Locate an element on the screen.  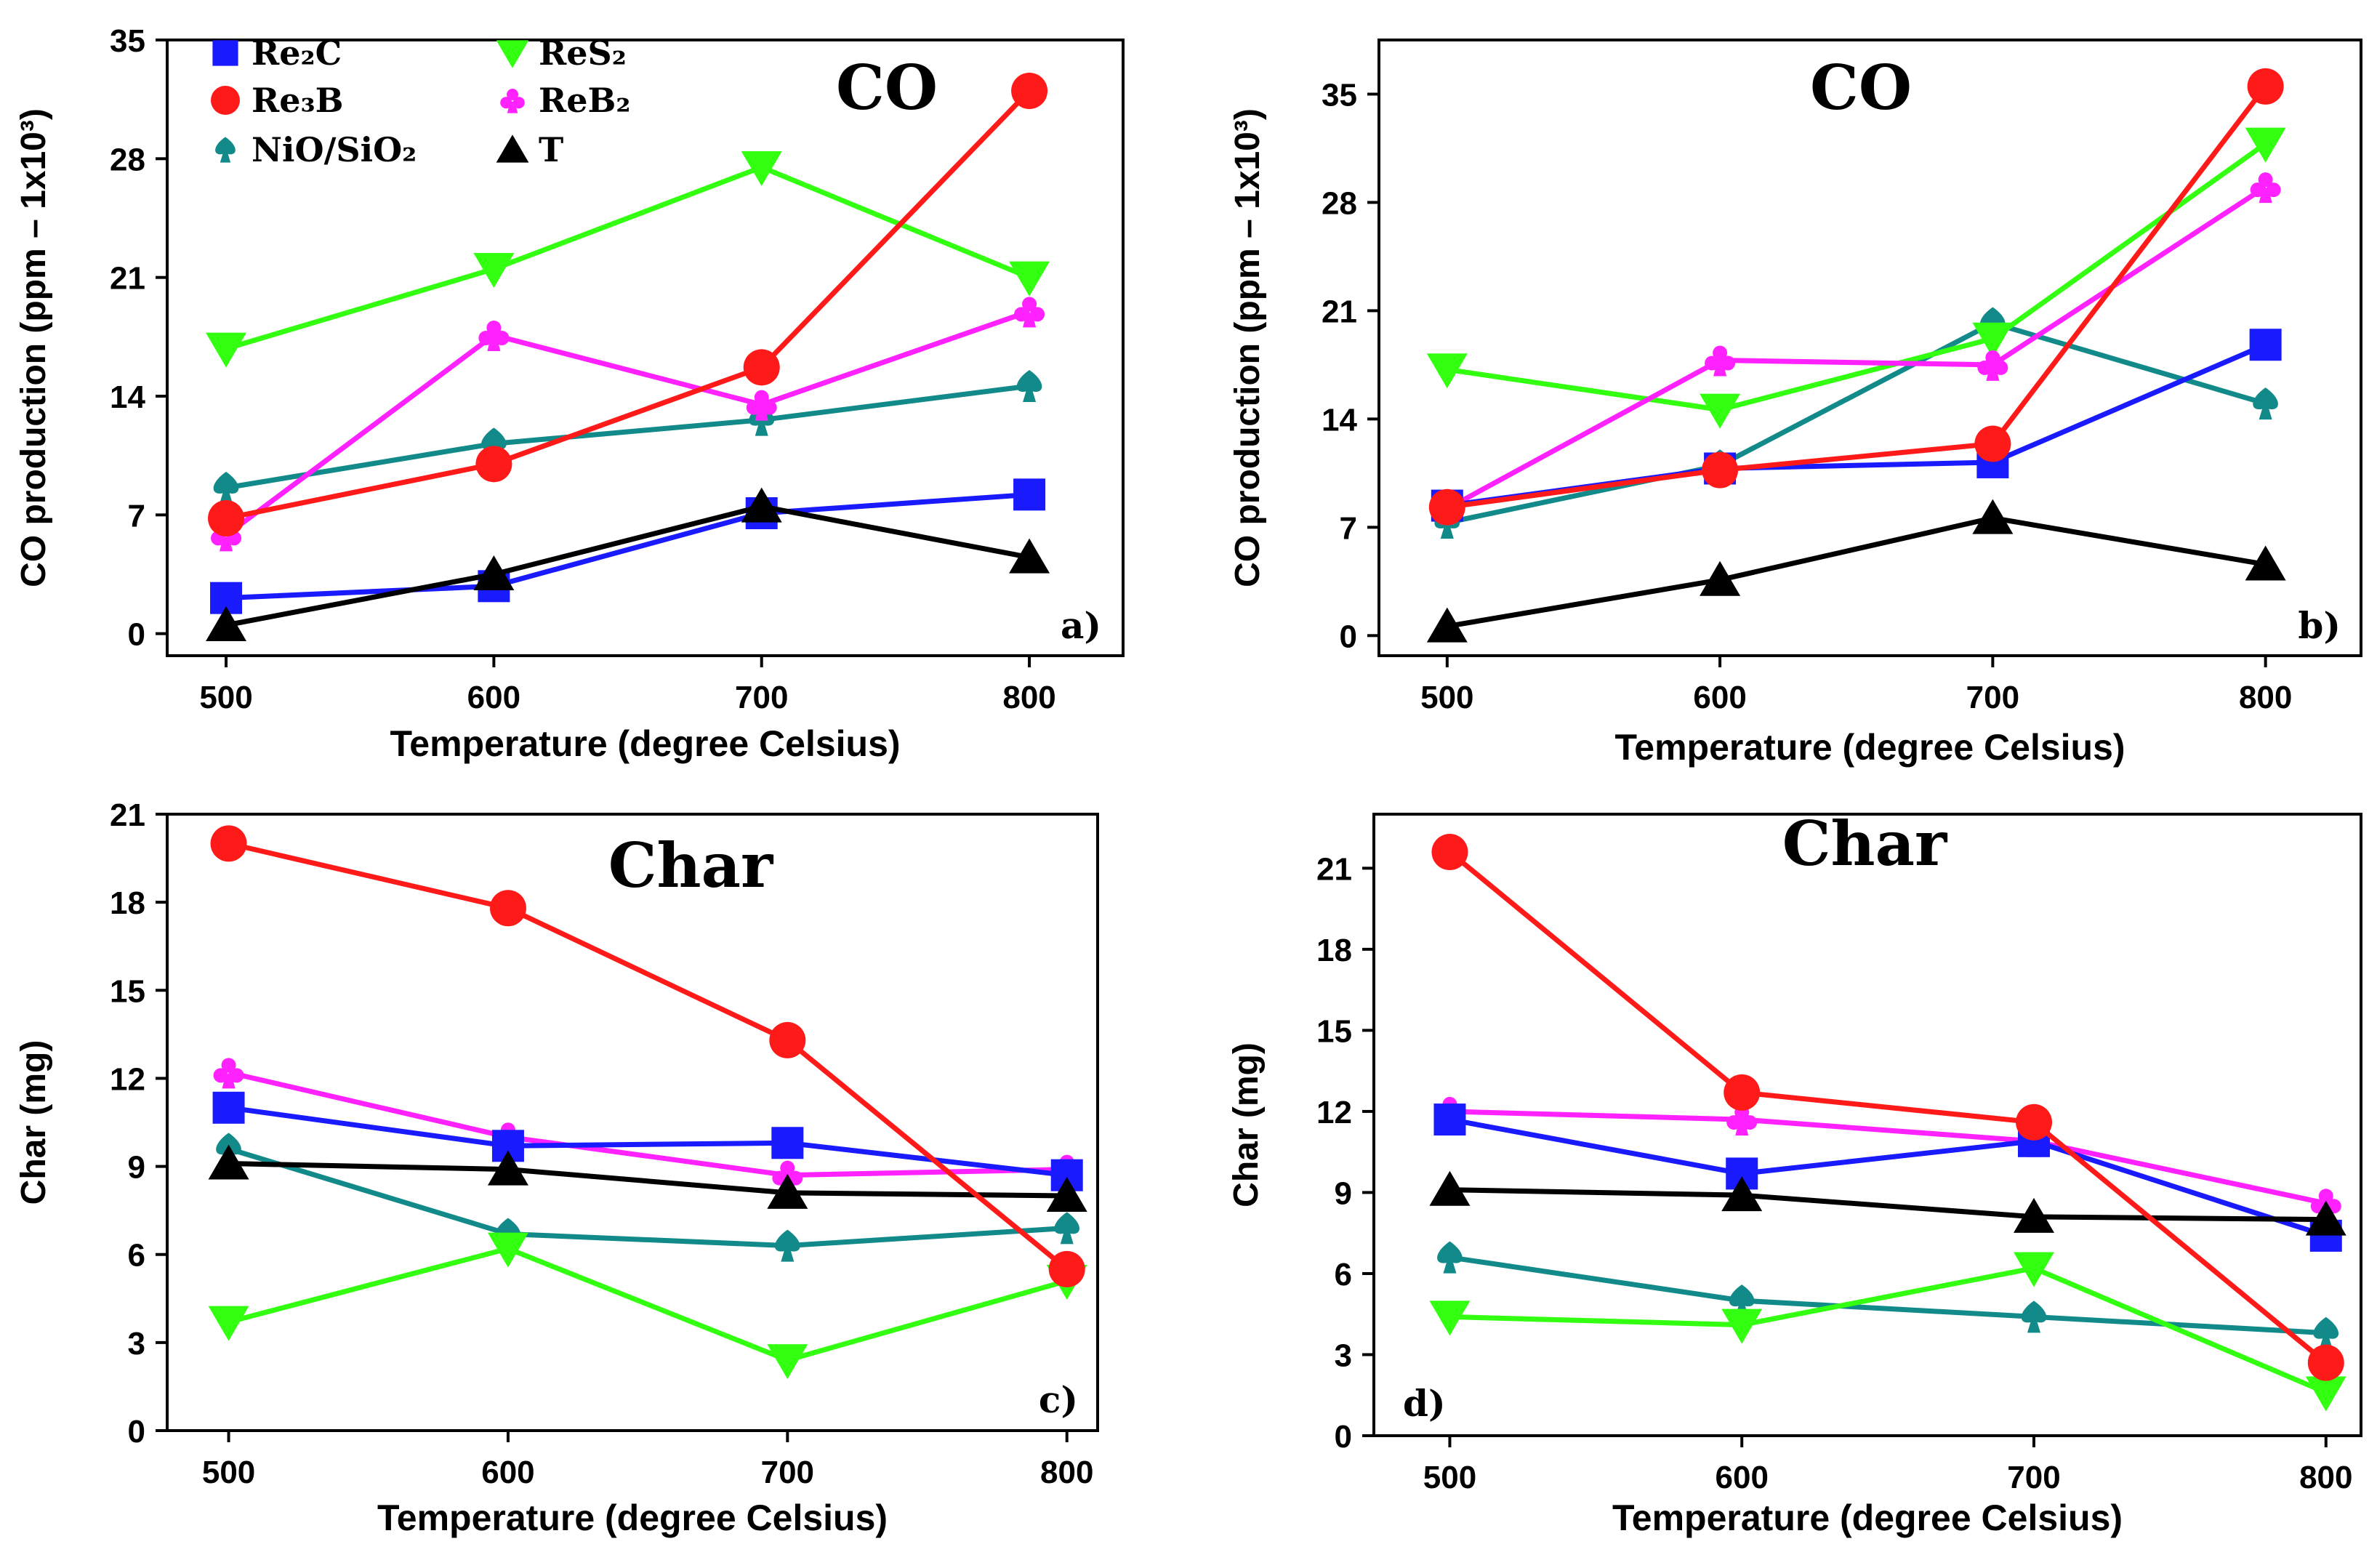
series-line-reb2 is located at coordinates (1856, 348).